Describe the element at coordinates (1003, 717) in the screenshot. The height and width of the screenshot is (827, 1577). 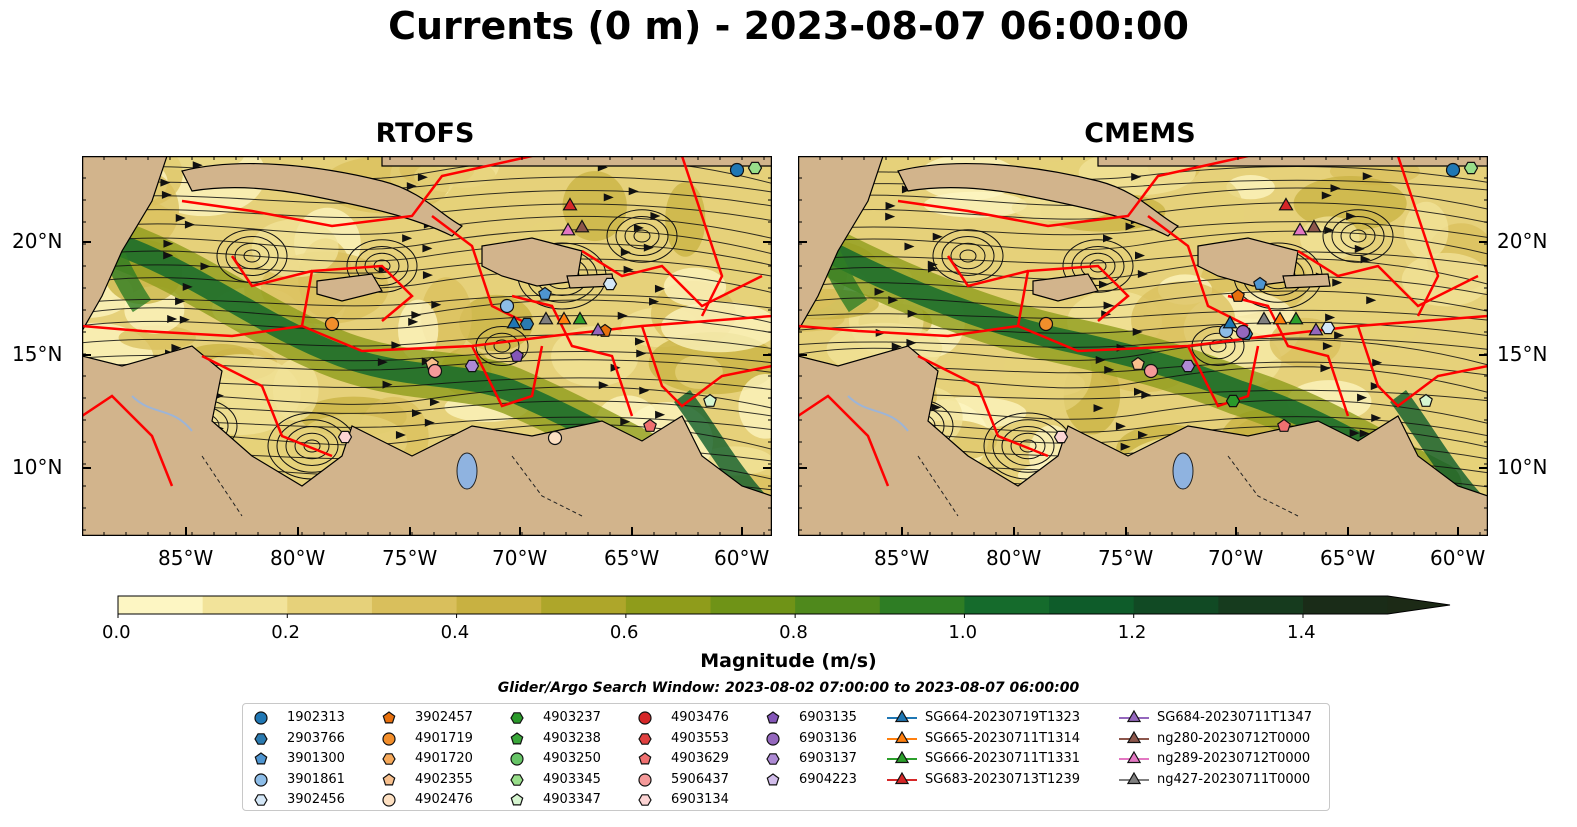
I see `legend-label: SG664-20230719T1323` at that location.